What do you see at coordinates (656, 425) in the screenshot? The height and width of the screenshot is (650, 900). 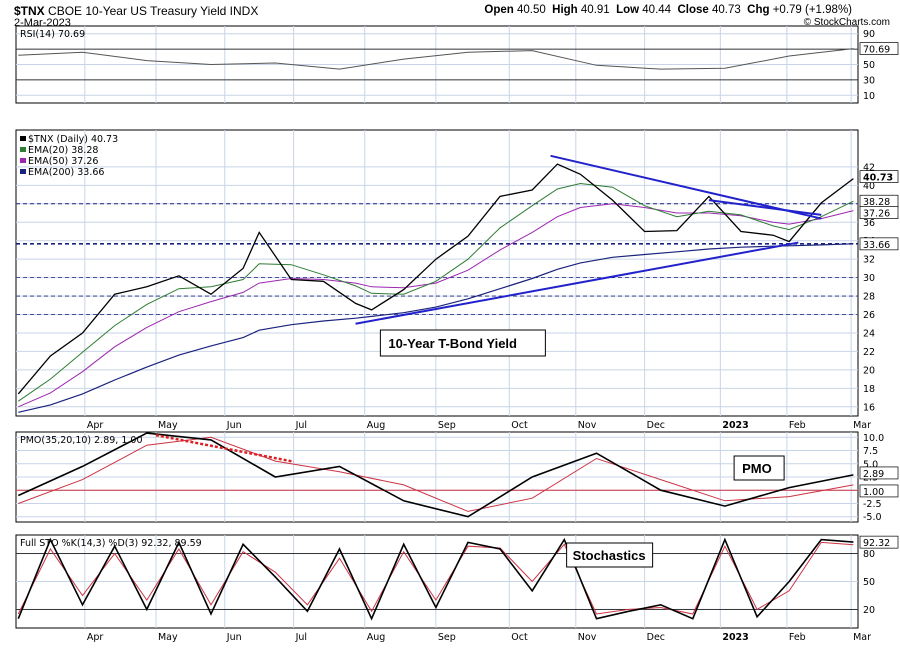 I see `price-month-label: Dec` at bounding box center [656, 425].